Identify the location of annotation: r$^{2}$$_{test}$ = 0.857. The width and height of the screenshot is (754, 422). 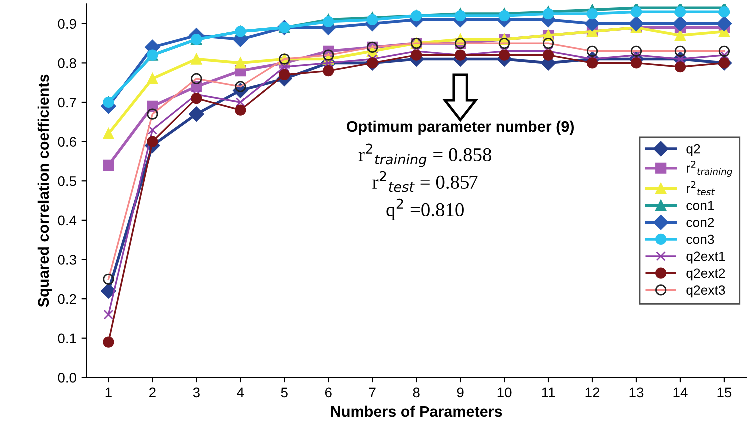
(425, 181).